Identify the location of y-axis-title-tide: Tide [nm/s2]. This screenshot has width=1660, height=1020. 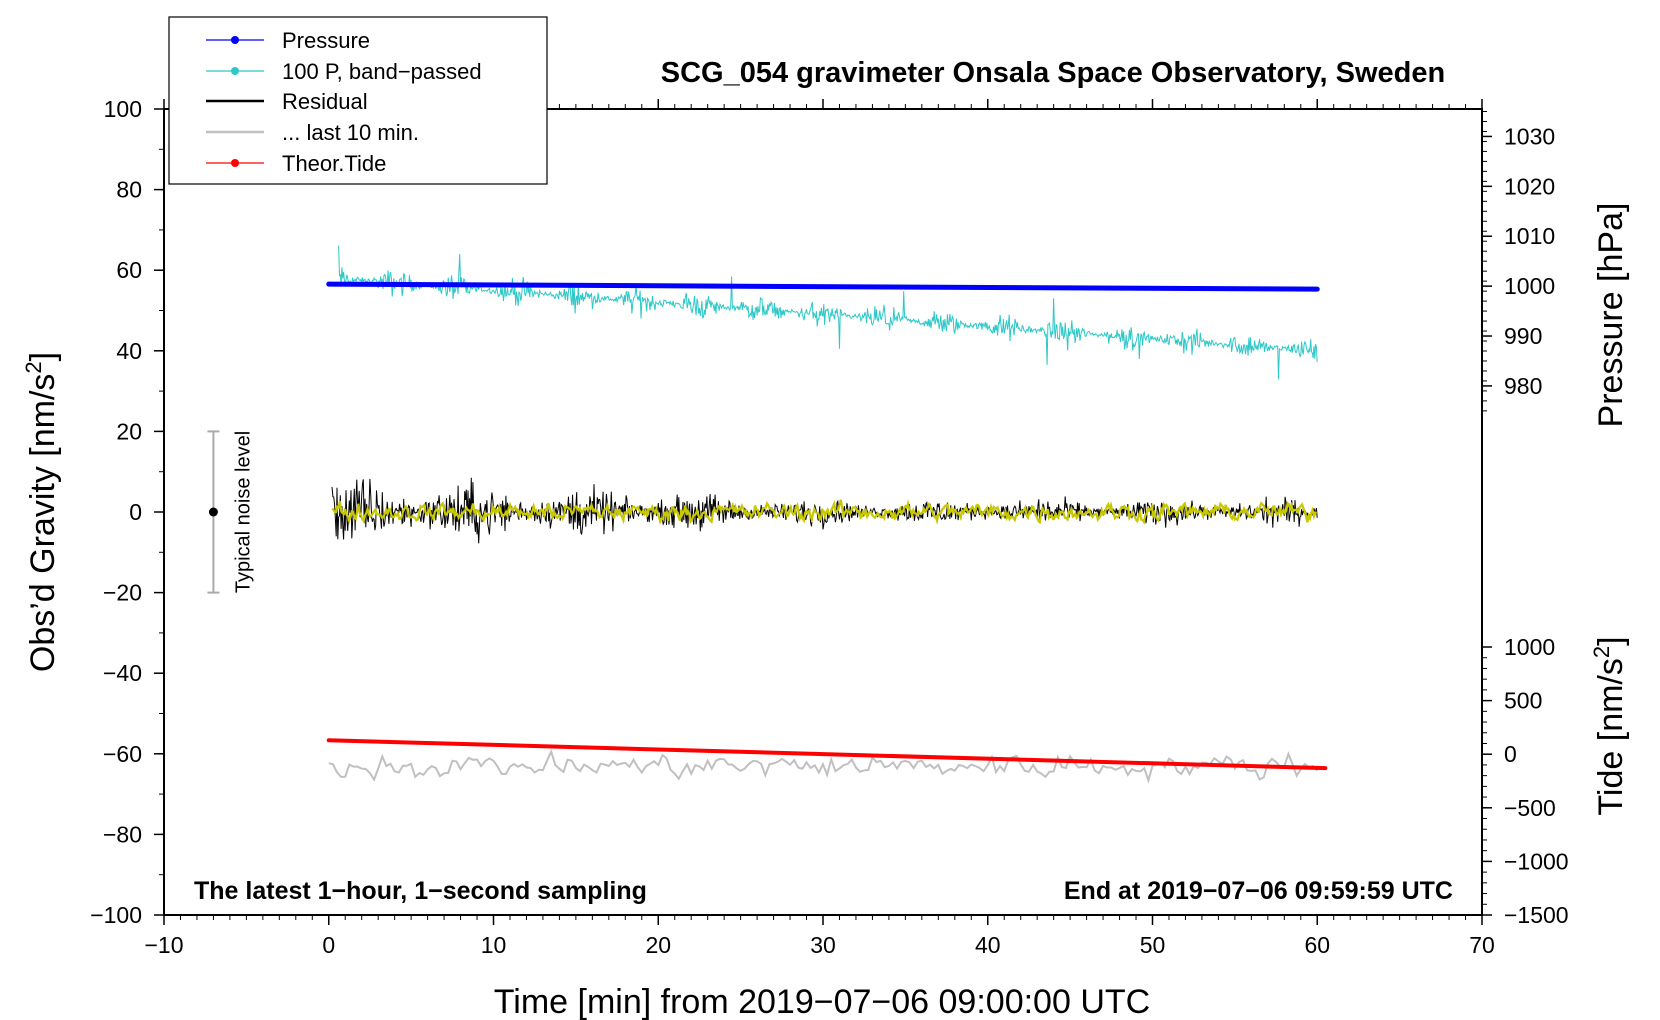
(1609, 725).